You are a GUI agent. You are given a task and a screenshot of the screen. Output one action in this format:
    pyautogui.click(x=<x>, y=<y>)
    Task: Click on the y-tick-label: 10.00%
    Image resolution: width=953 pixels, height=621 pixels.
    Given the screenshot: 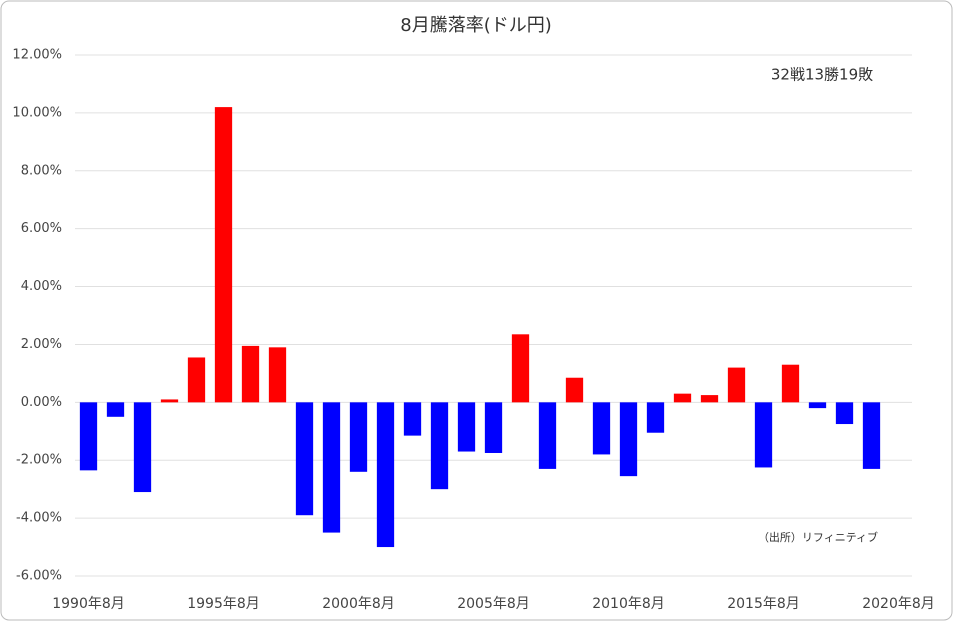 What is the action you would take?
    pyautogui.click(x=37, y=112)
    